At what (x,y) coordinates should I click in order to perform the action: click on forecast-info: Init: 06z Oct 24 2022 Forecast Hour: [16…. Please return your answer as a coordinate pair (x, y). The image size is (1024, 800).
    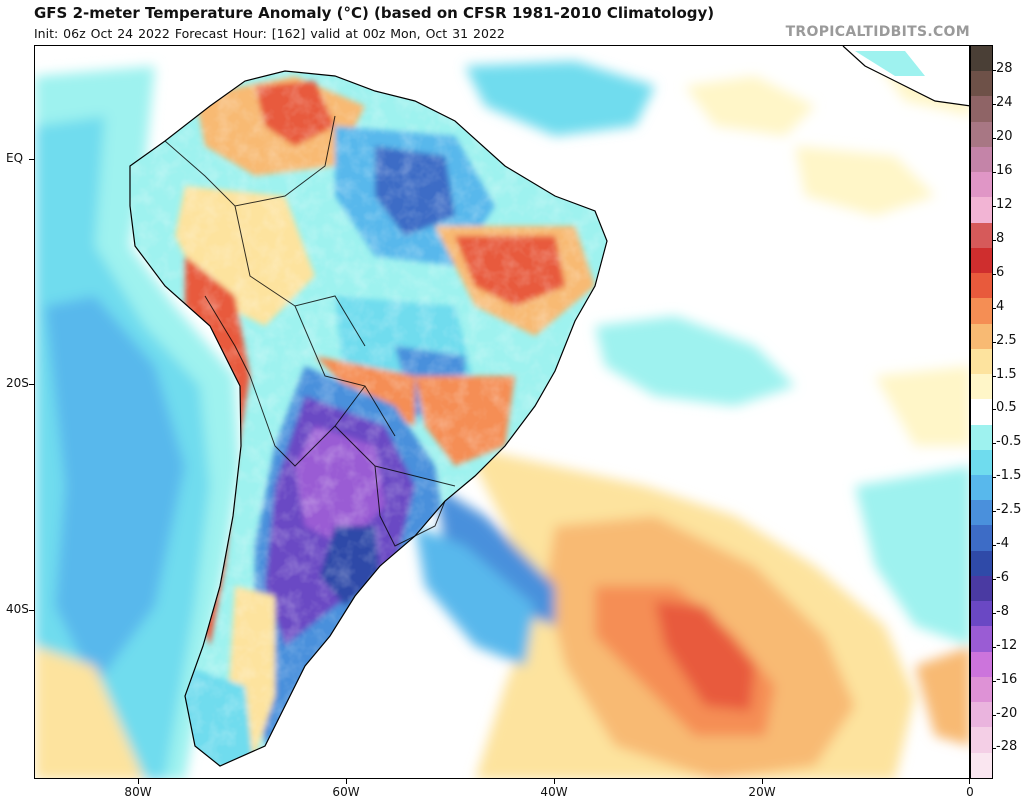
    Looking at the image, I should click on (269, 33).